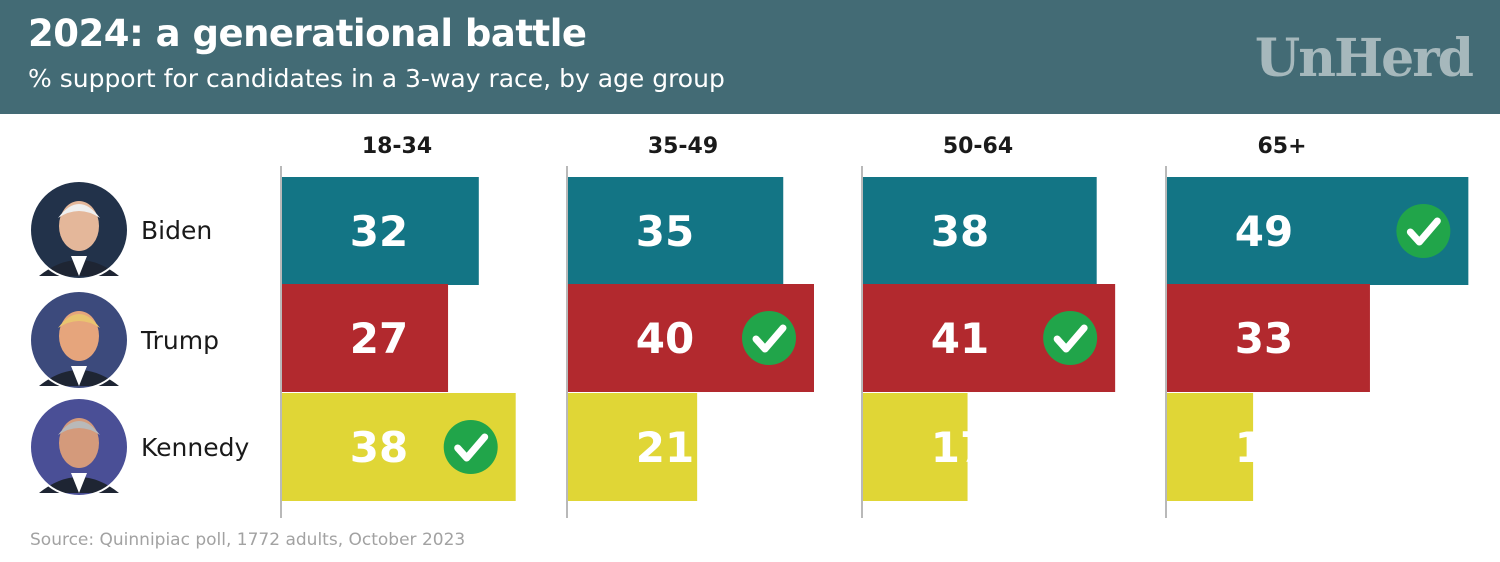  I want to click on age-group-label: 18-34, so click(397, 146).